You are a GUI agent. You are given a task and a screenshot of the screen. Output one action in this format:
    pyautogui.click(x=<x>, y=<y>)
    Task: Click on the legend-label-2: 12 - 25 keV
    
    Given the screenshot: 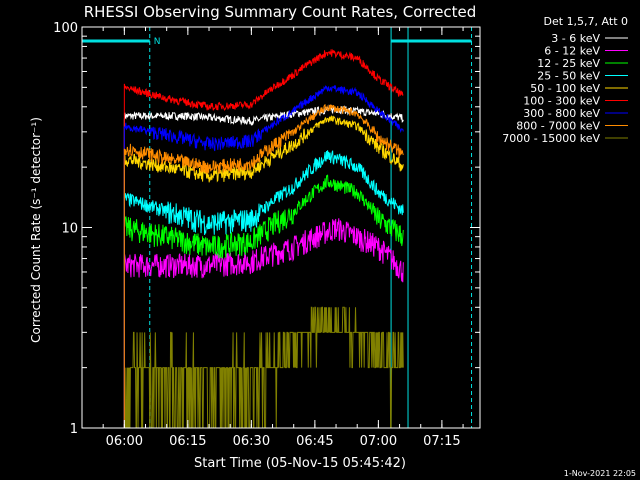 What is the action you would take?
    pyautogui.click(x=568, y=63)
    